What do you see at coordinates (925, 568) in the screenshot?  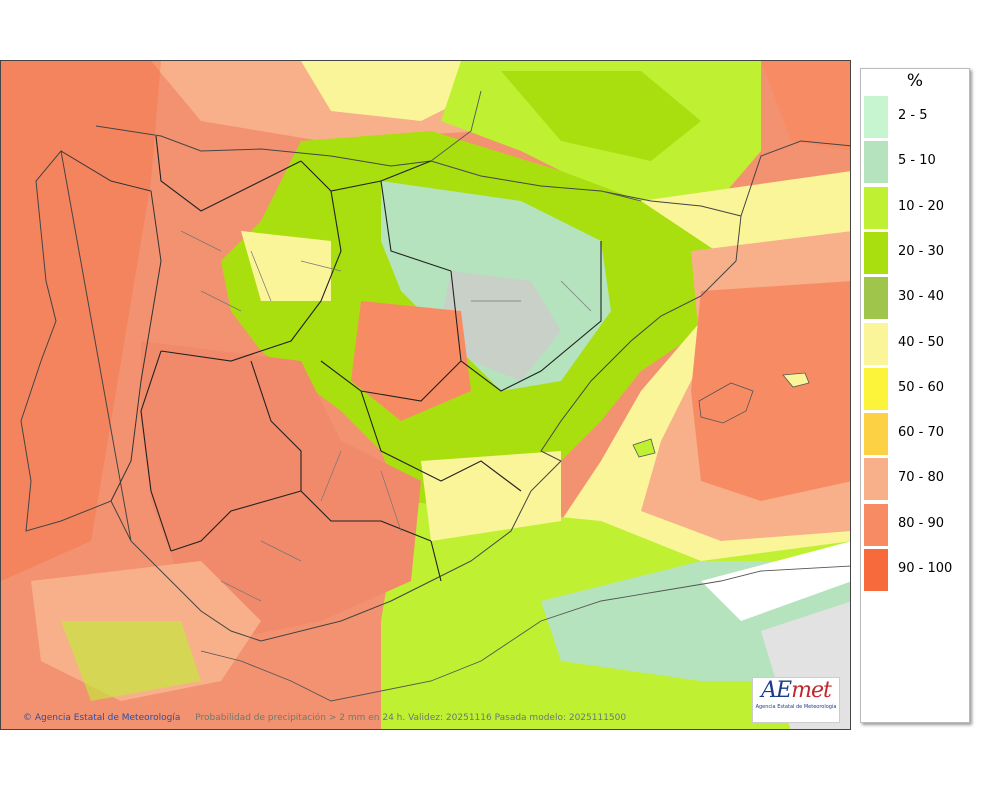 I see `legend-label: 90 - 100` at bounding box center [925, 568].